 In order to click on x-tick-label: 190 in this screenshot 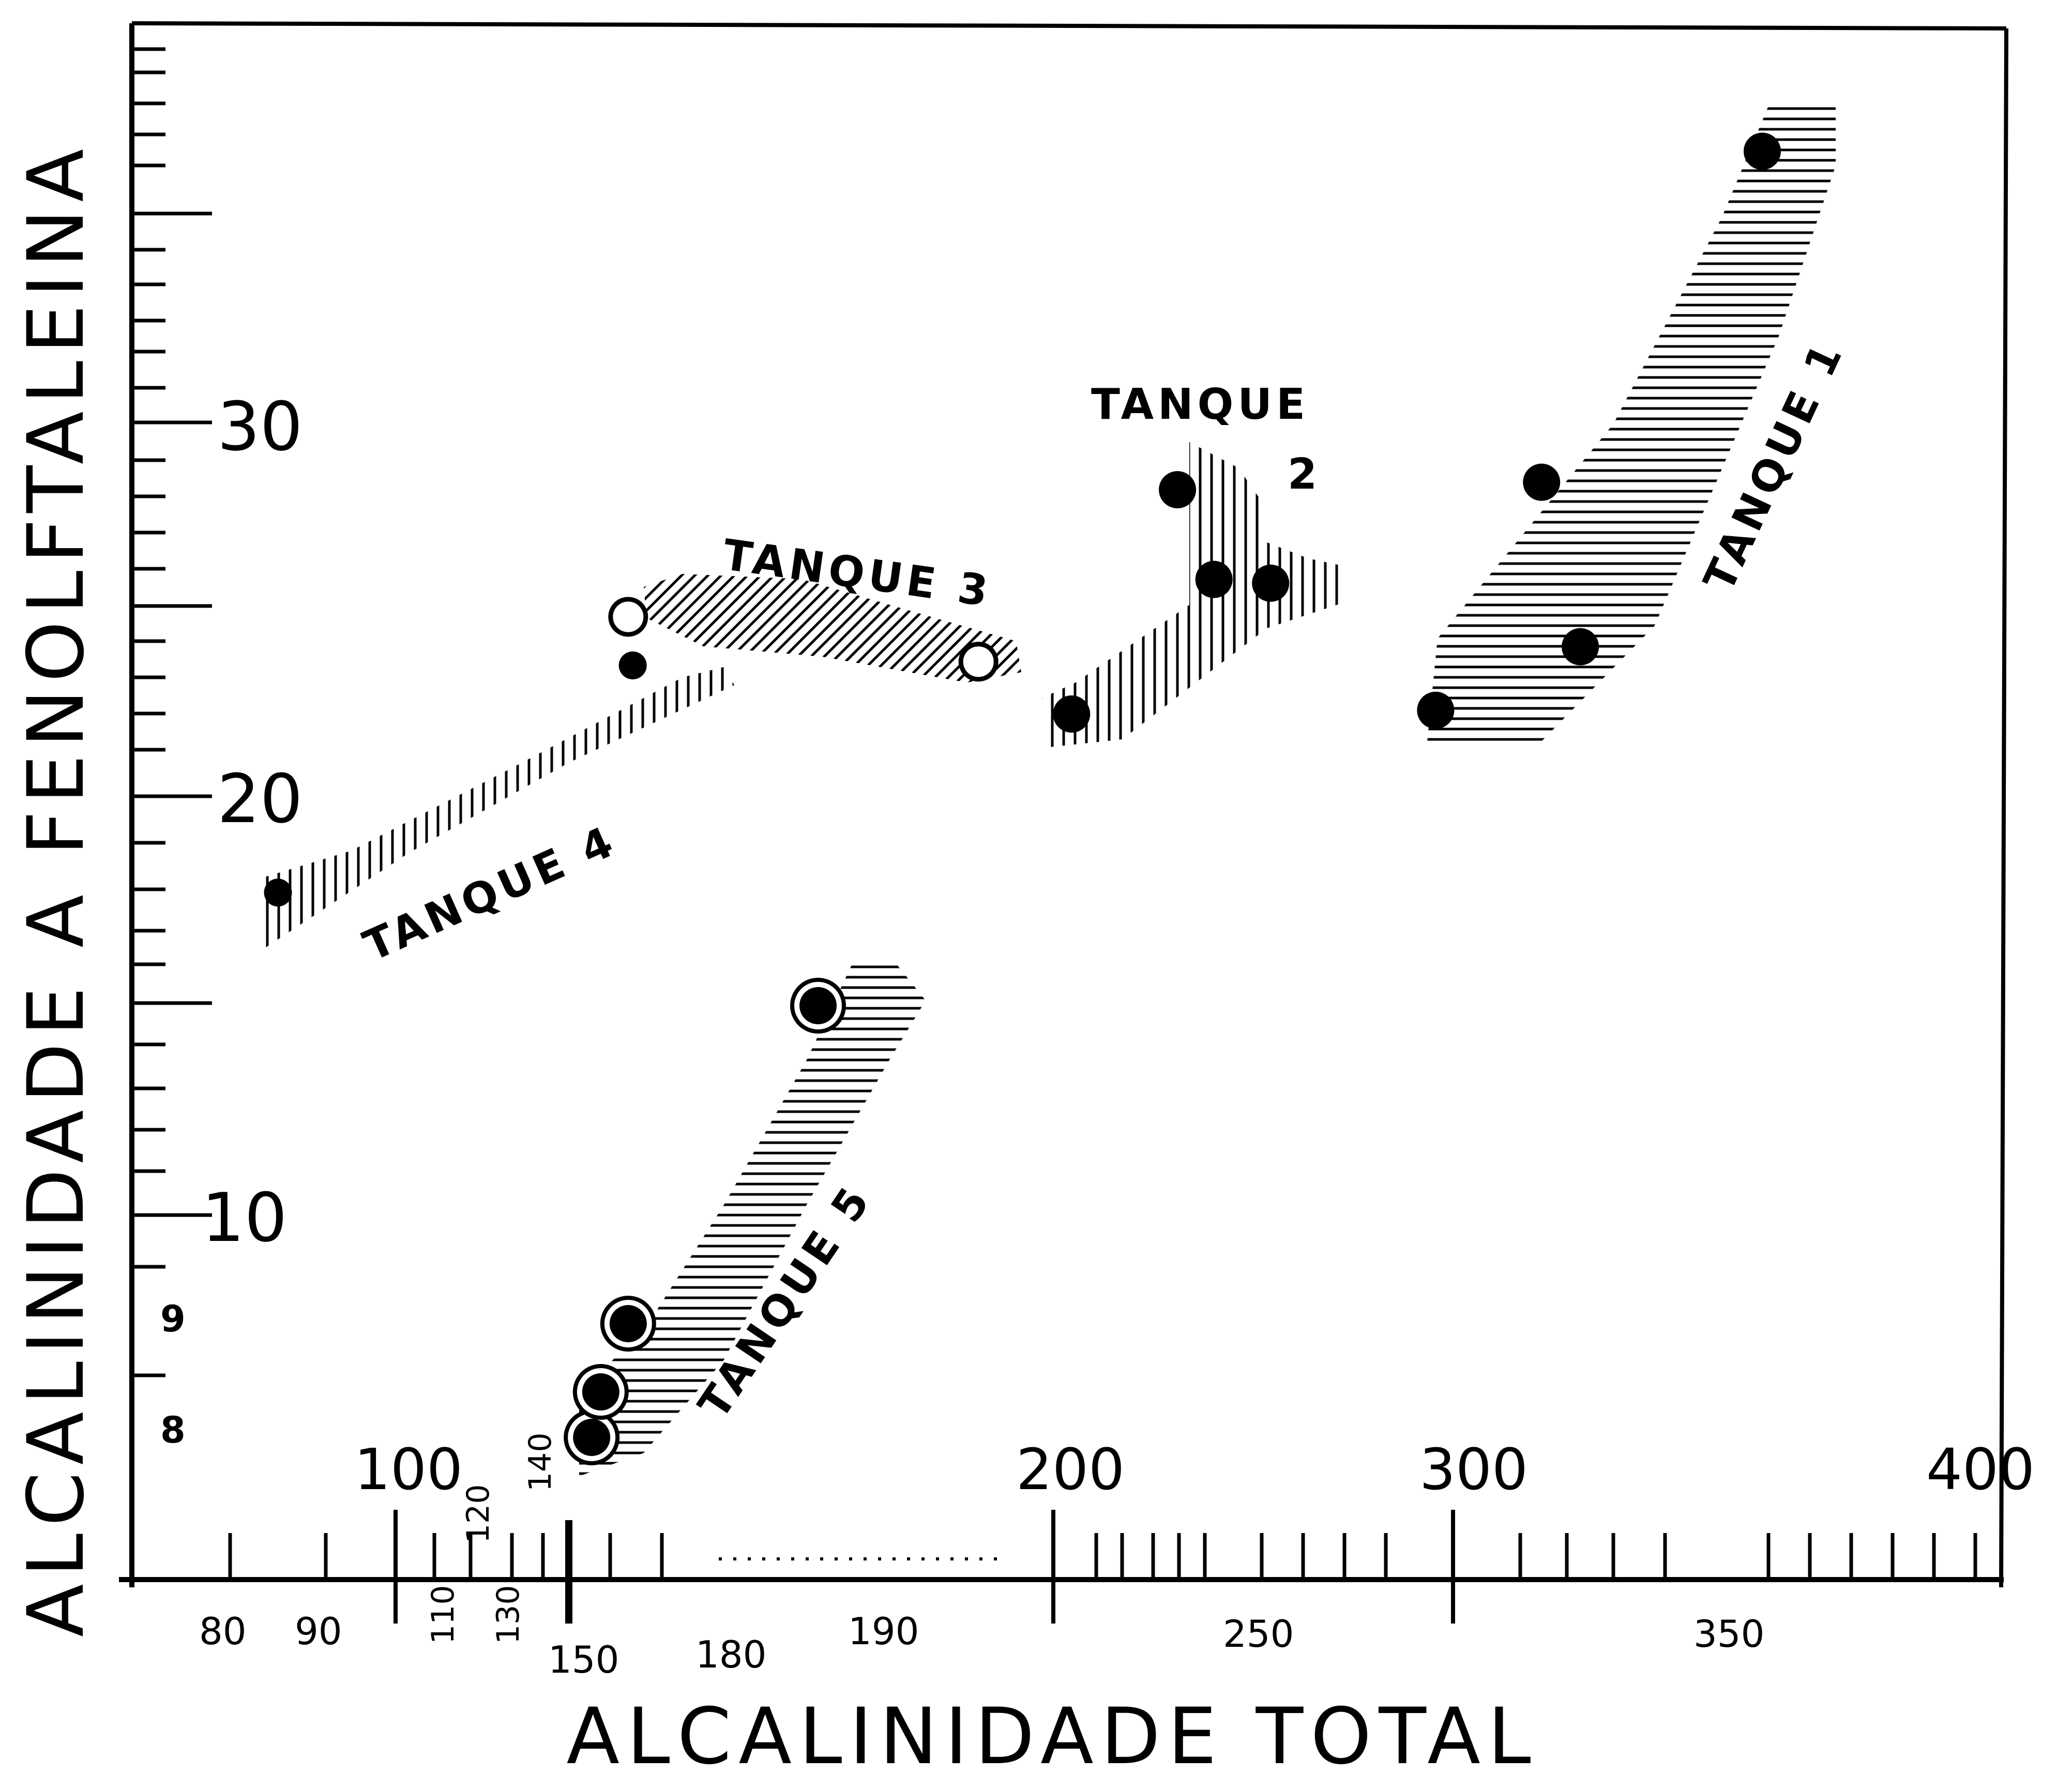, I will do `click(883, 1631)`.